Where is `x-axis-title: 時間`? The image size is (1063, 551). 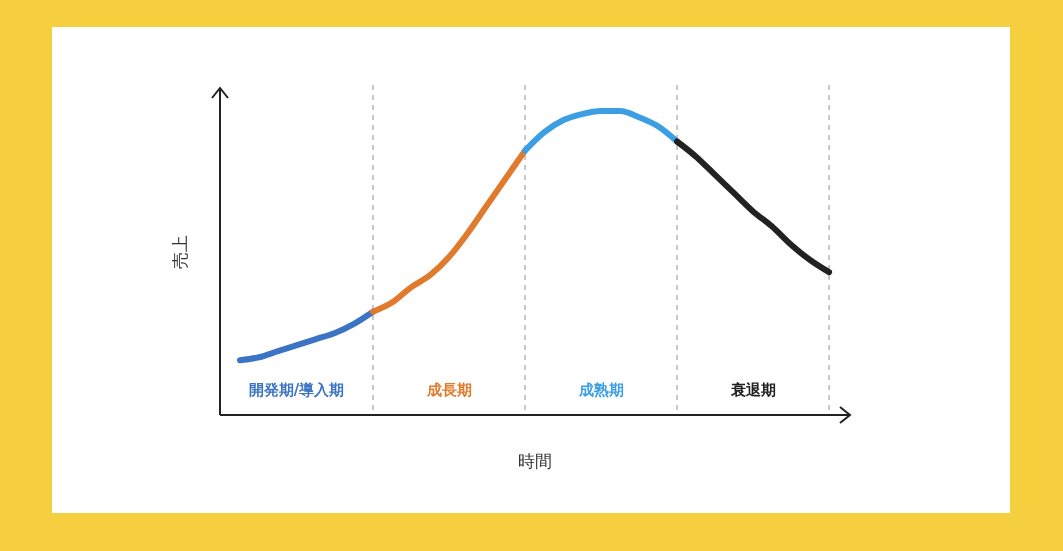 x-axis-title: 時間 is located at coordinates (535, 461).